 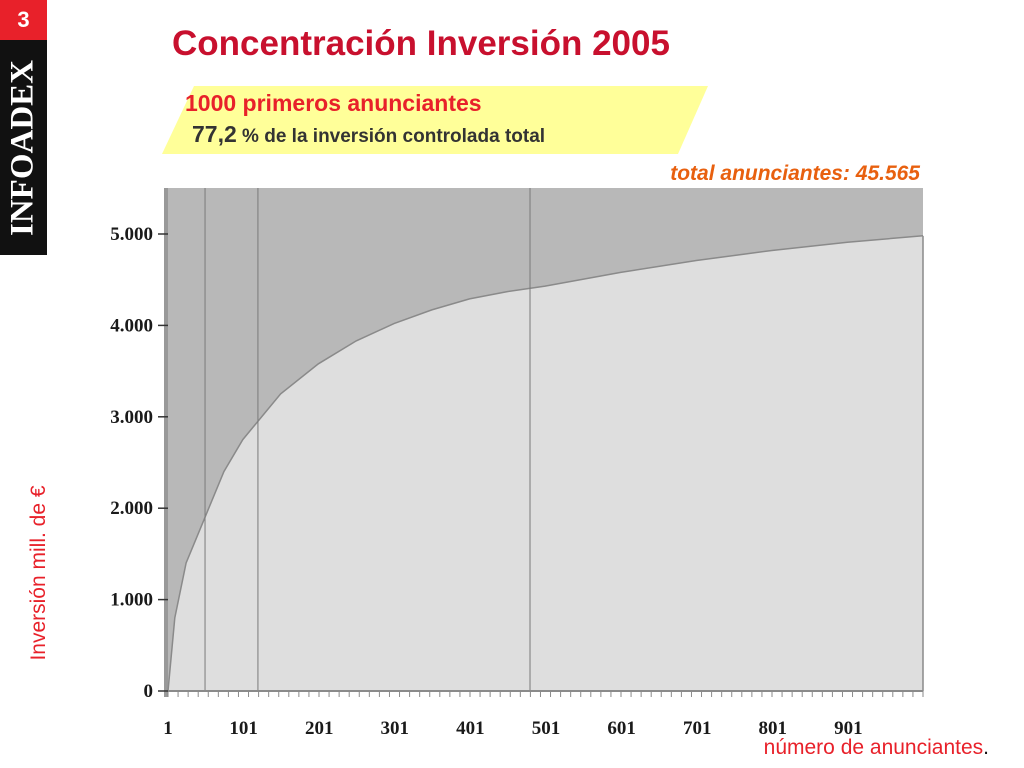 What do you see at coordinates (168, 728) in the screenshot?
I see `x-tick-label: 1` at bounding box center [168, 728].